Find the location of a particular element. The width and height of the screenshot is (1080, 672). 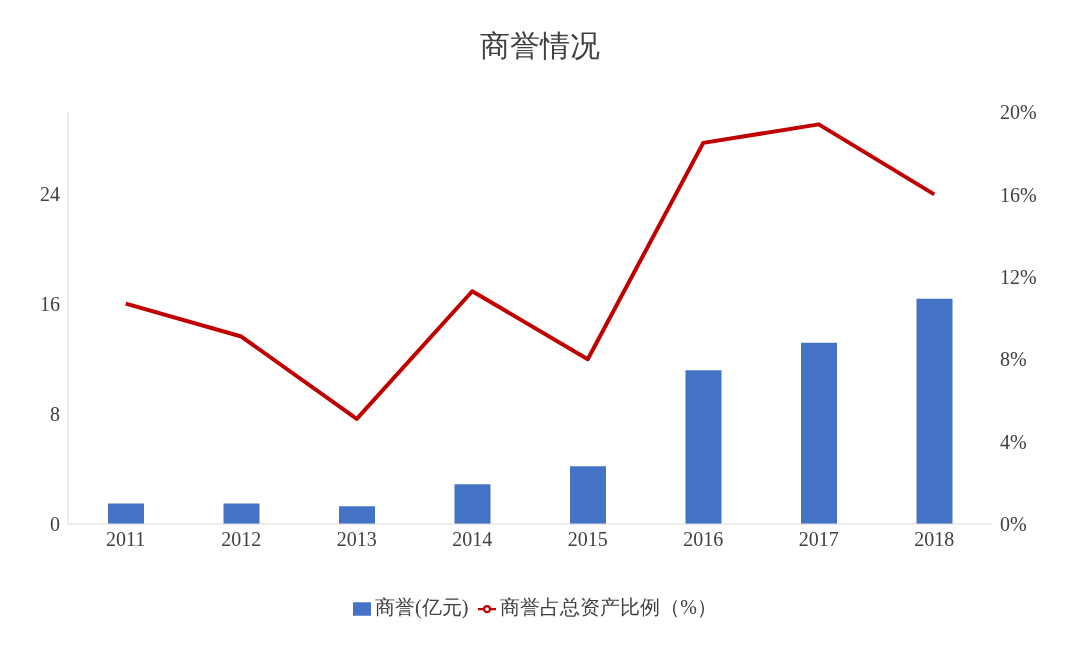

y2-tick-label: 16% is located at coordinates (1018, 194).